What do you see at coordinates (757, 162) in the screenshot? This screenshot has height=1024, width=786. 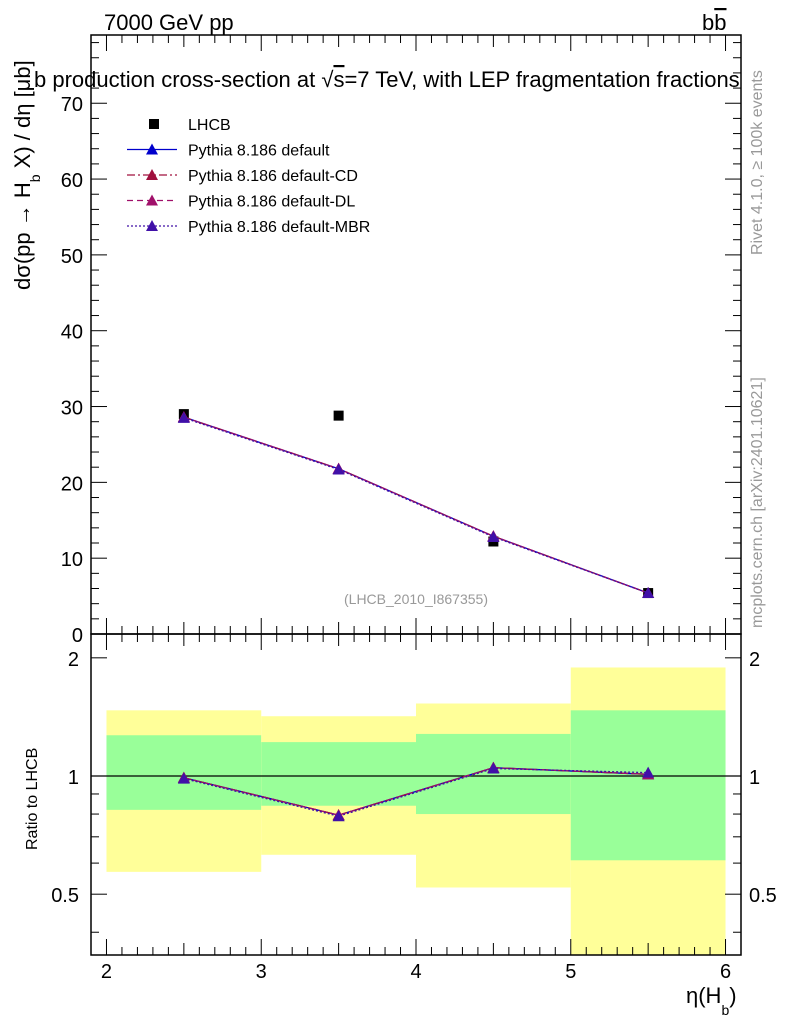 I see `rivet-label: Rivet 4.1.0, ≥ 100k events` at bounding box center [757, 162].